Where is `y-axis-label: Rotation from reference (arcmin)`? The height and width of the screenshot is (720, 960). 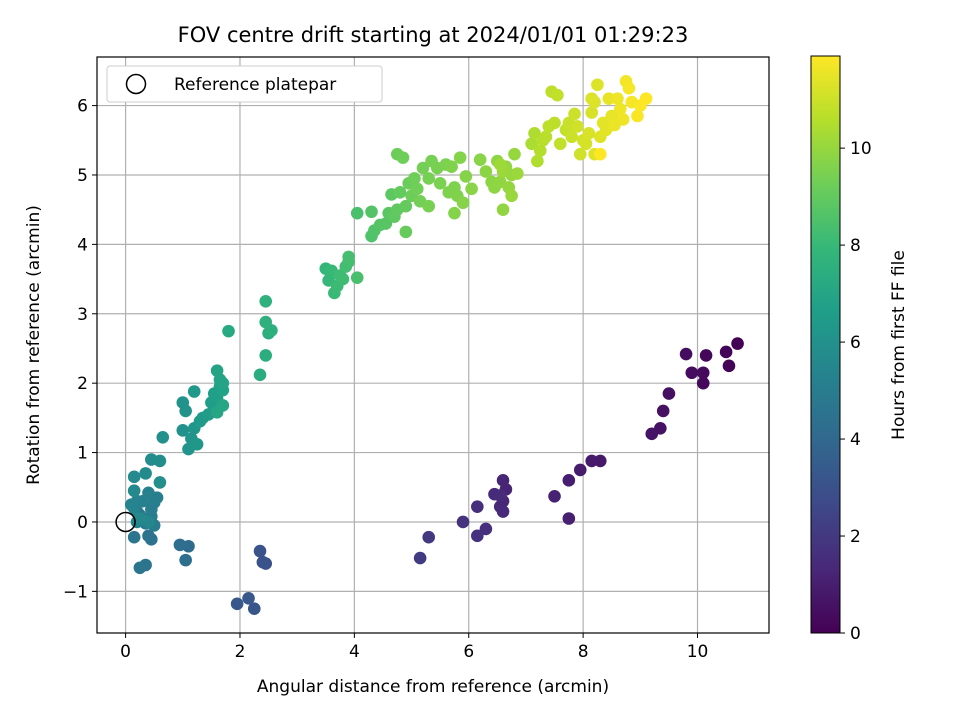 y-axis-label: Rotation from reference (arcmin) is located at coordinates (34, 345).